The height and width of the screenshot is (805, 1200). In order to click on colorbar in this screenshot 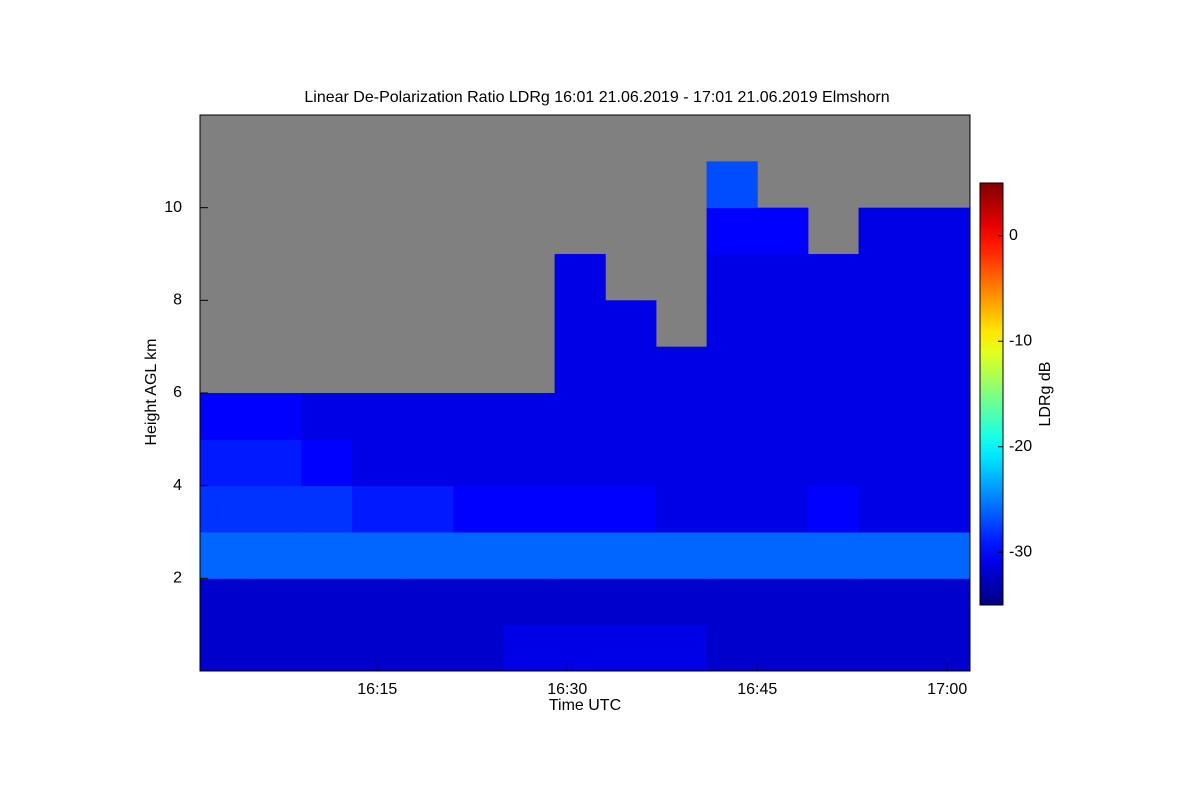, I will do `click(991, 394)`.